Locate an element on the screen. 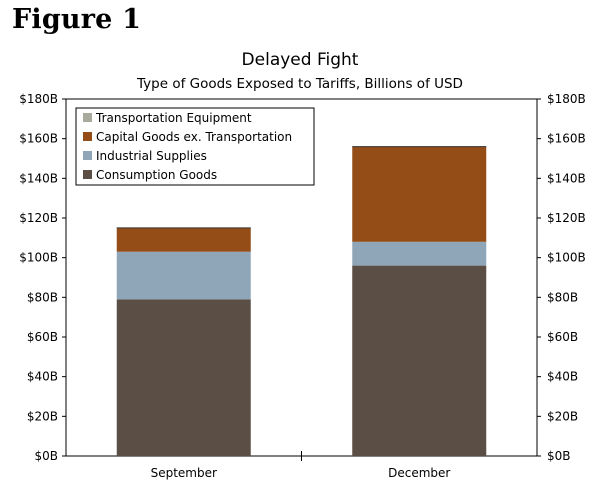 The width and height of the screenshot is (600, 485). y-tick-label-left: $40B is located at coordinates (42, 377).